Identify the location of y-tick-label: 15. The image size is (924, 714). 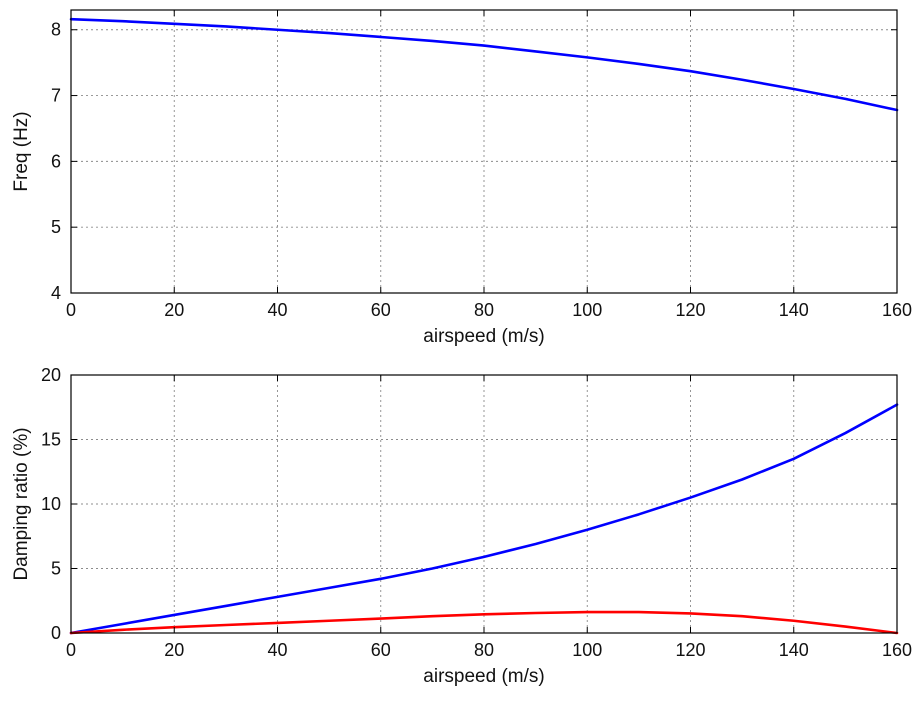
(51, 440).